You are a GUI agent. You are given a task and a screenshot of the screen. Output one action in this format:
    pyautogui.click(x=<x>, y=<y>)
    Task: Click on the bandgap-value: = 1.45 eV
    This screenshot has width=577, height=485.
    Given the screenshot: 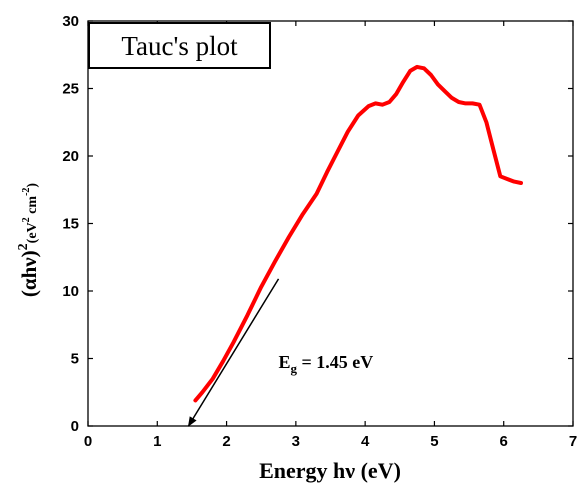 What is the action you would take?
    pyautogui.click(x=335, y=362)
    